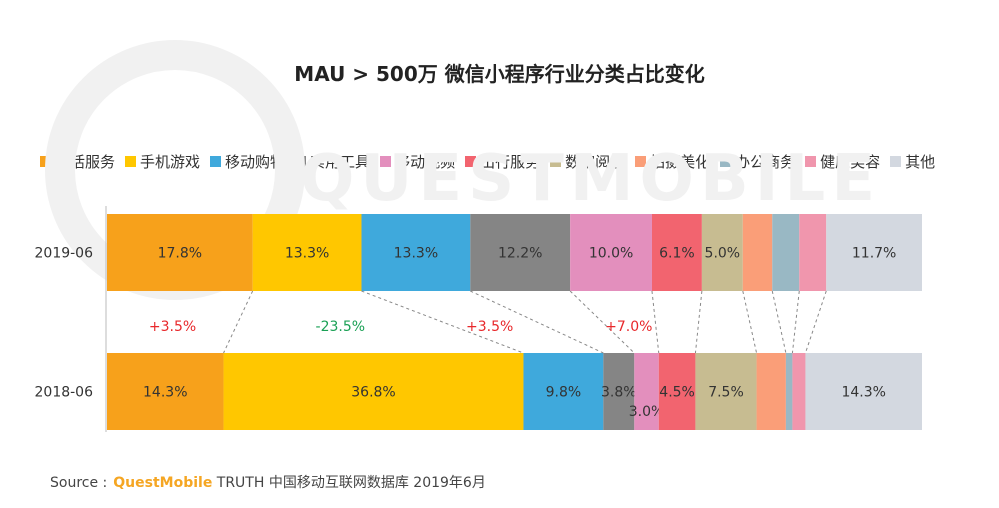 This screenshot has width=999, height=508. What do you see at coordinates (510, 161) in the screenshot?
I see `legend-label: 出行服务` at bounding box center [510, 161].